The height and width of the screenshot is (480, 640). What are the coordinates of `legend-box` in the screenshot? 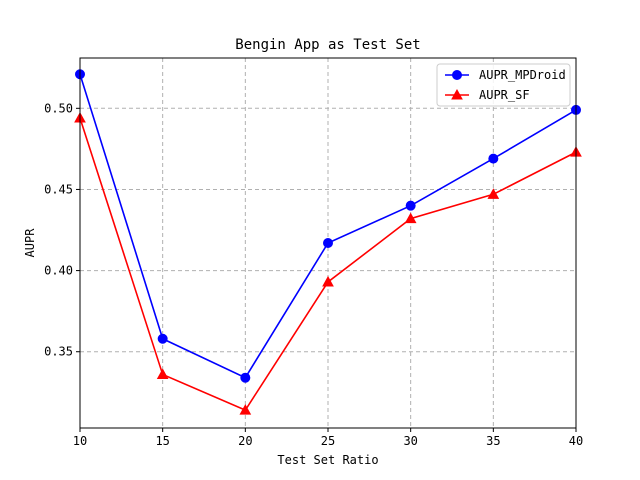 It's located at (503, 85).